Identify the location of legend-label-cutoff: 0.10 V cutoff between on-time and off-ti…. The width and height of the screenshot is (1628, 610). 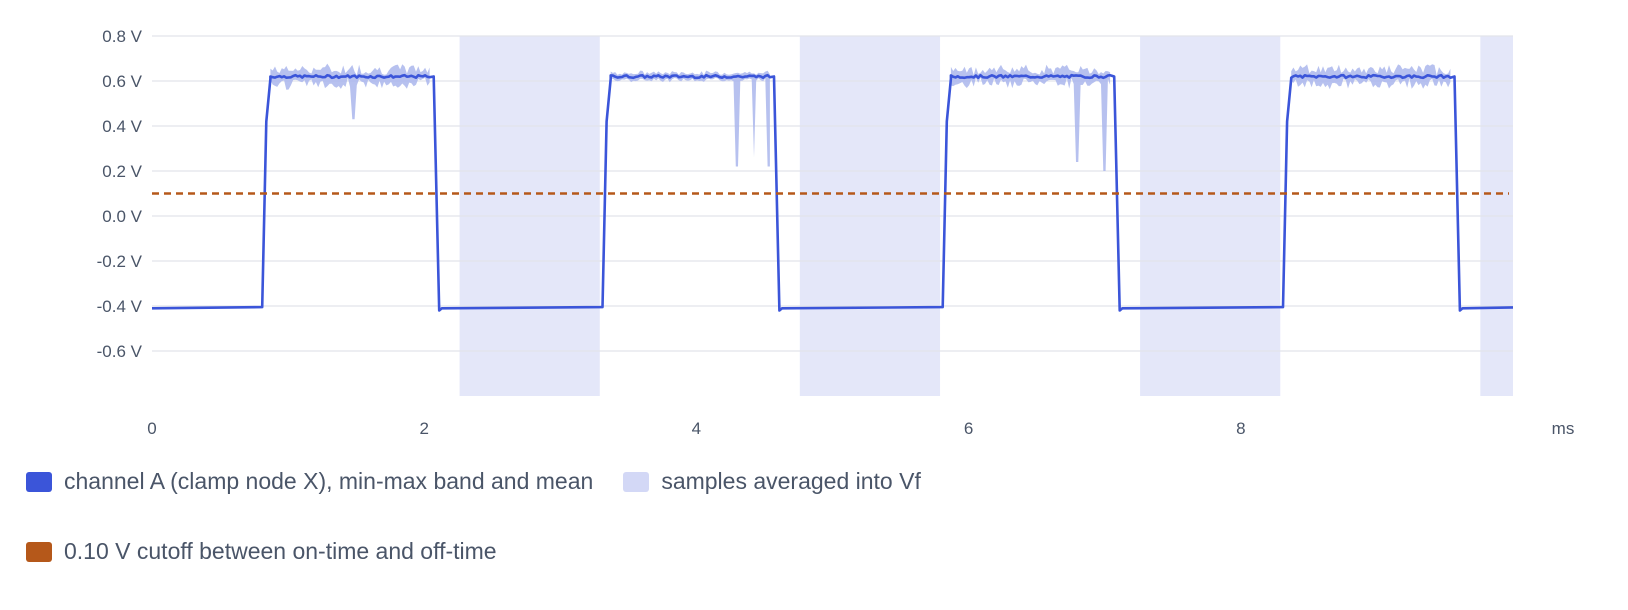
(280, 551).